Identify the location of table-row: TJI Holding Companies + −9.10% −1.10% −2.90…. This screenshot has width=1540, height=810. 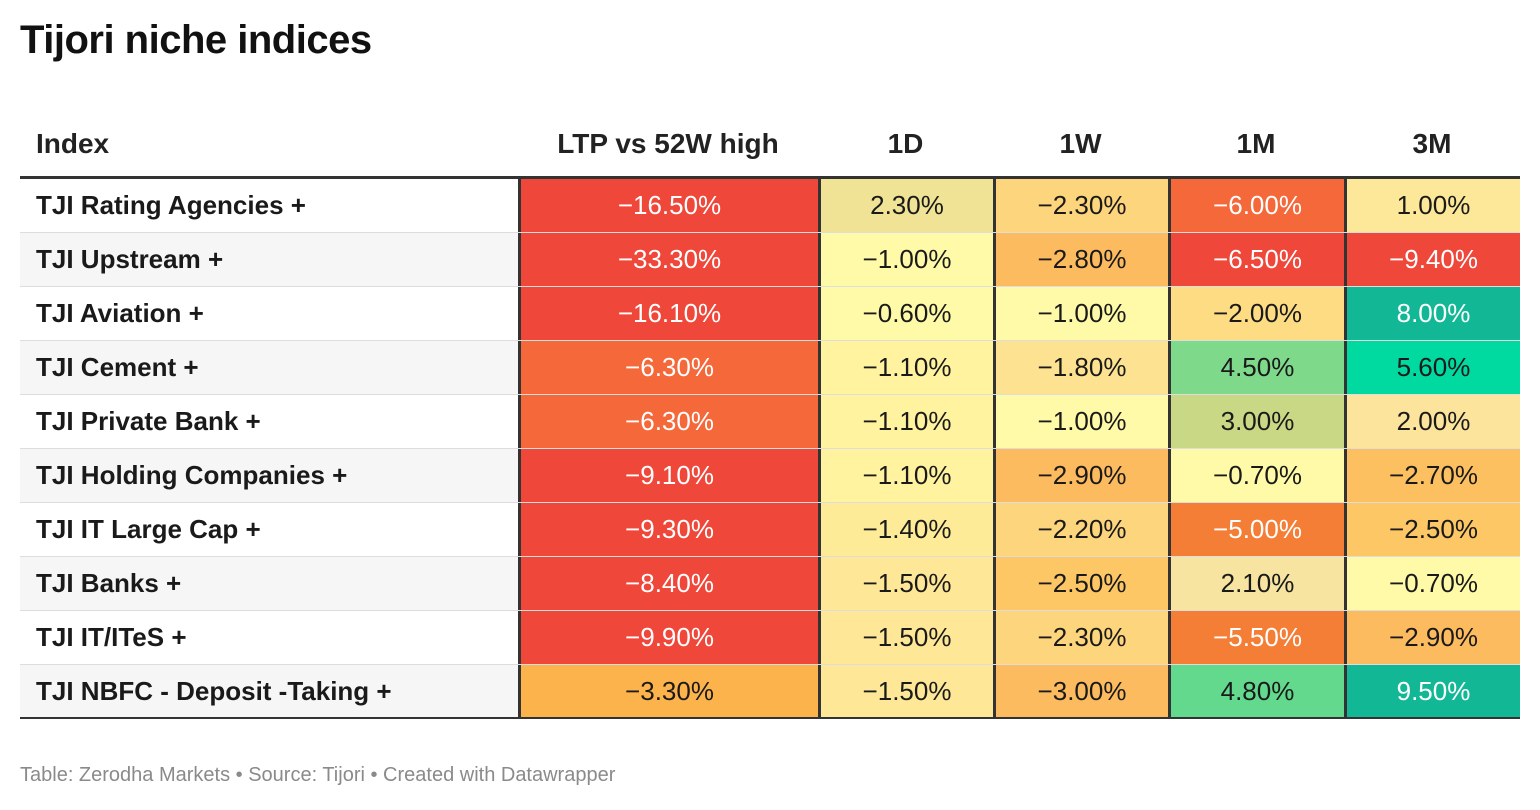
(770, 476).